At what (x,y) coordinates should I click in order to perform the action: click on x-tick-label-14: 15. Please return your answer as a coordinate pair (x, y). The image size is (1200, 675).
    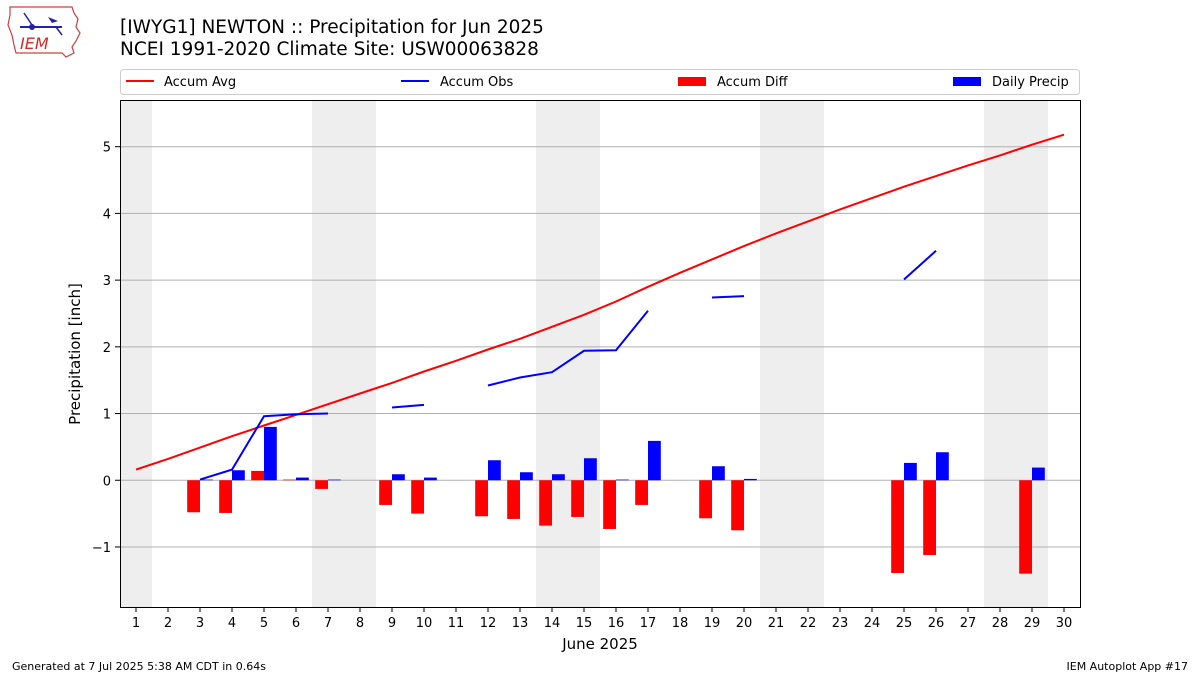
    Looking at the image, I should click on (584, 623).